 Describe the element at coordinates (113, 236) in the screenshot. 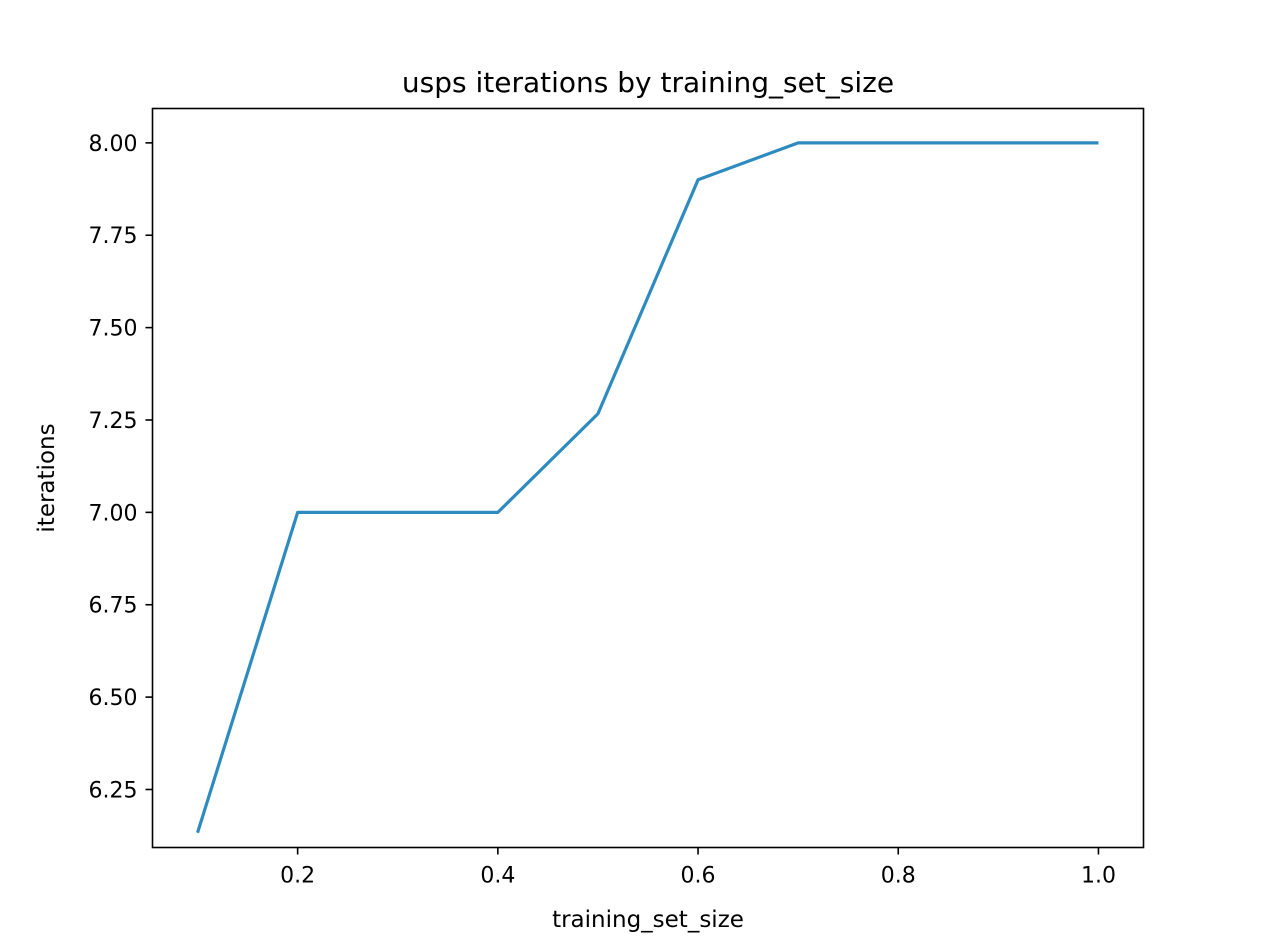

I see `y-tick-label: 7.75` at that location.